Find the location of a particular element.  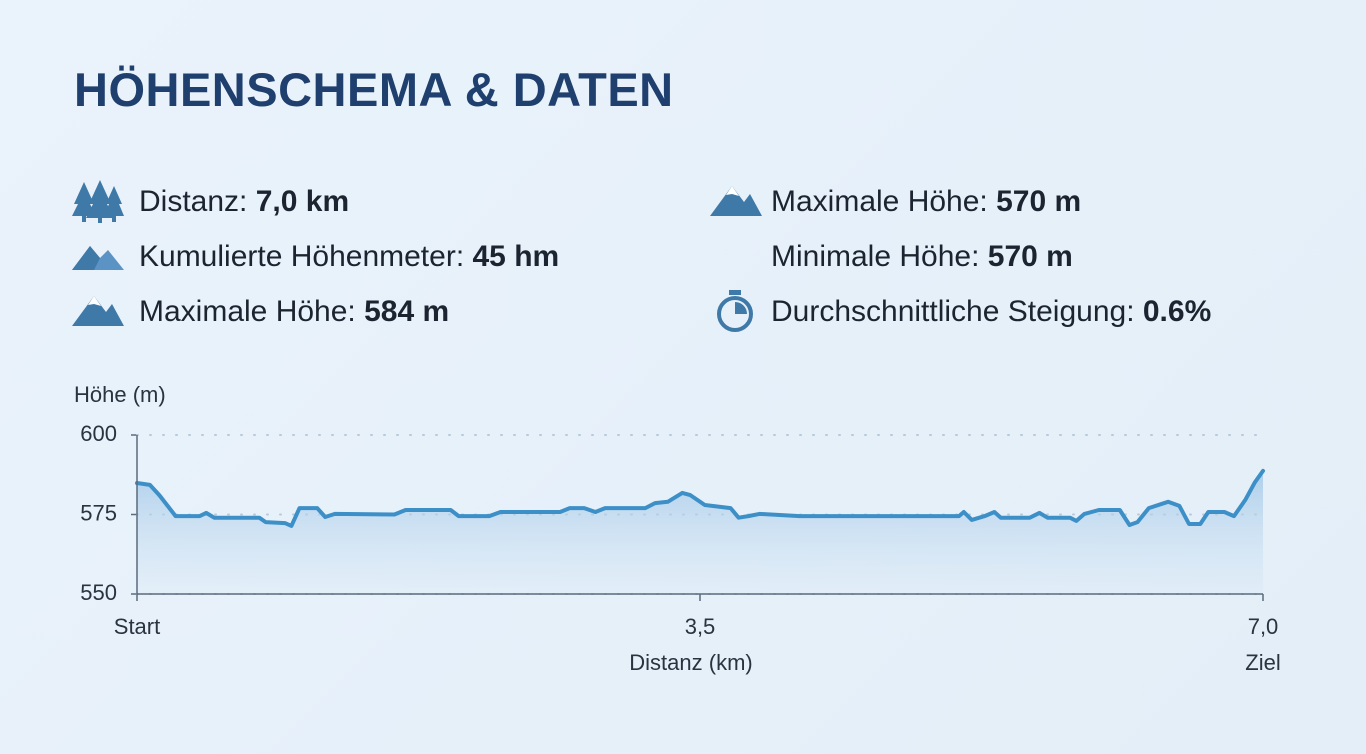

icon-stopwatch is located at coordinates (735, 311).